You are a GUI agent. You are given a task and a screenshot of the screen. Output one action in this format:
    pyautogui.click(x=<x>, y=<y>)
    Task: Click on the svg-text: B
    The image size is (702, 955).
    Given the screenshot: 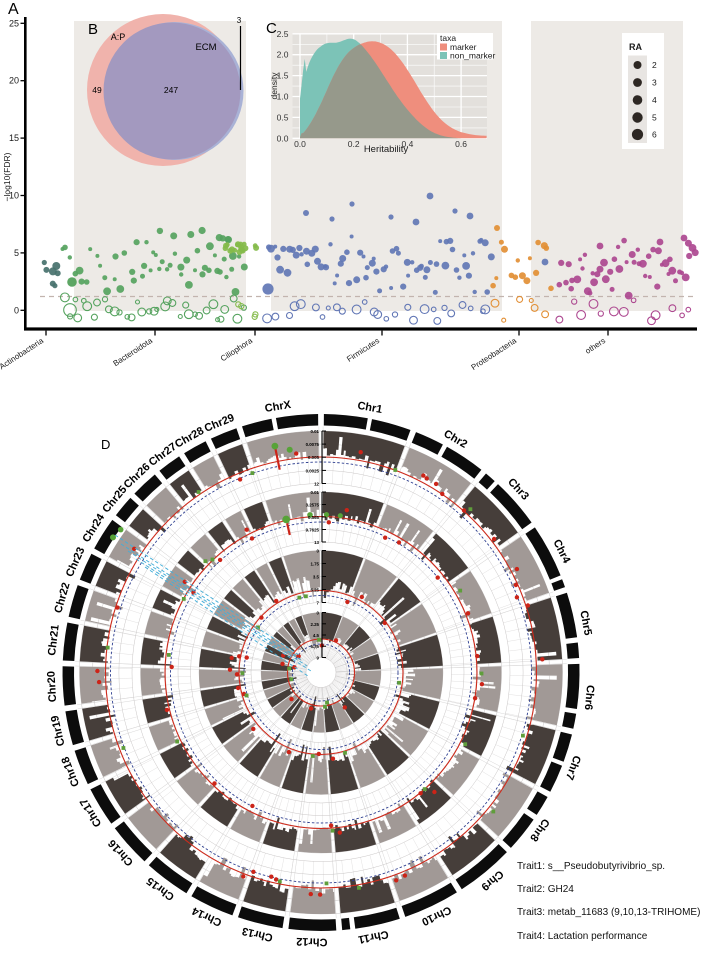 What is the action you would take?
    pyautogui.click(x=93, y=29)
    